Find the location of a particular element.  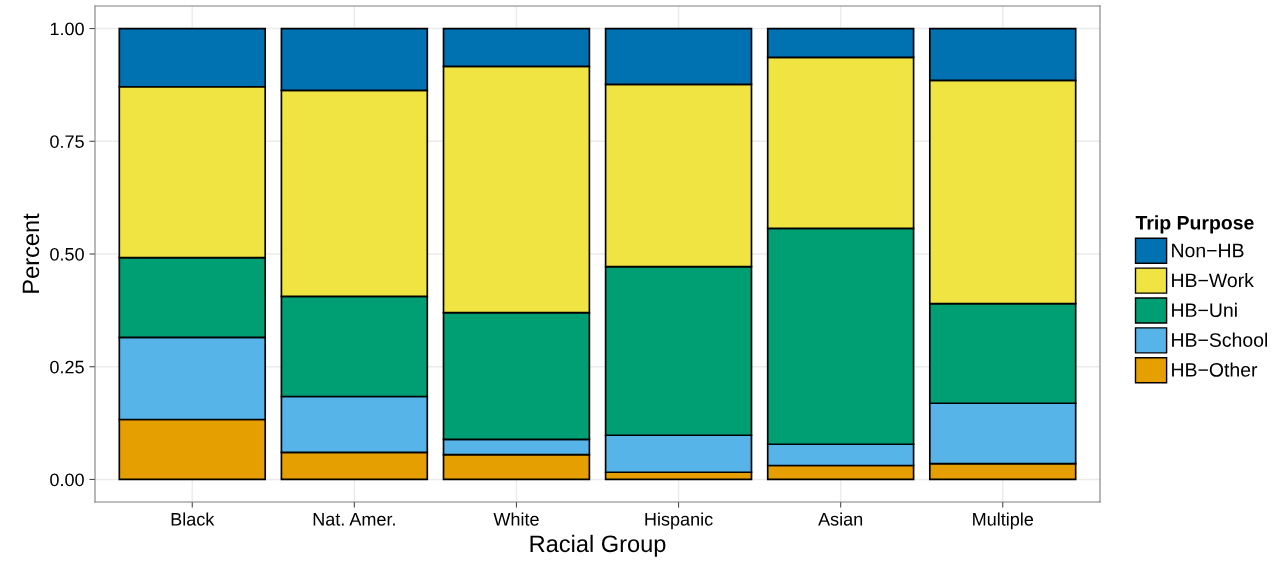

legend-label: Non−HB is located at coordinates (1208, 250).